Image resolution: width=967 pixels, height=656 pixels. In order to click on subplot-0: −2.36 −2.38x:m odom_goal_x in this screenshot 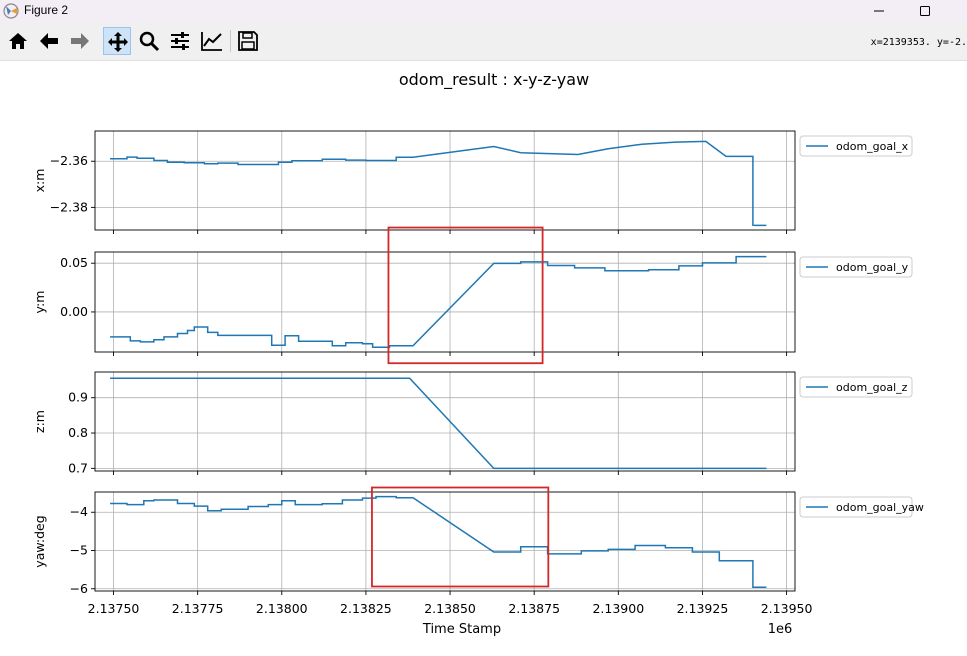, I will do `click(472, 182)`.